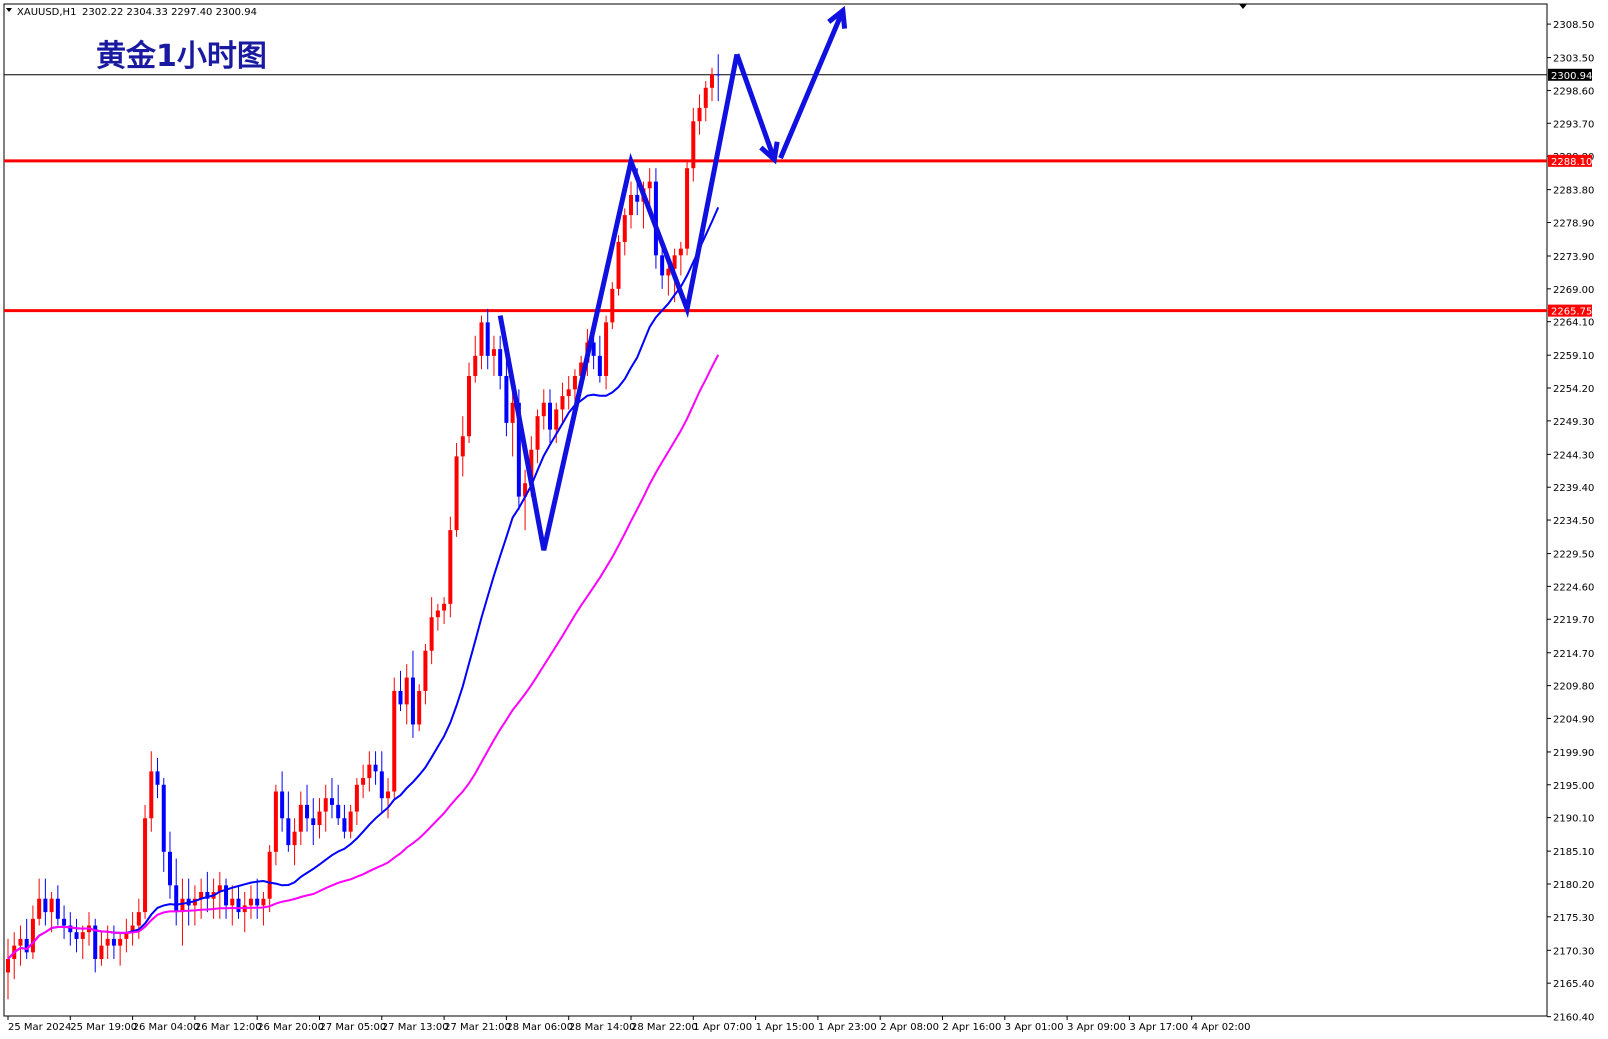 The image size is (1608, 1039). Describe the element at coordinates (785, 1027) in the screenshot. I see `x-tick-label: 1 Apr 15:00` at that location.